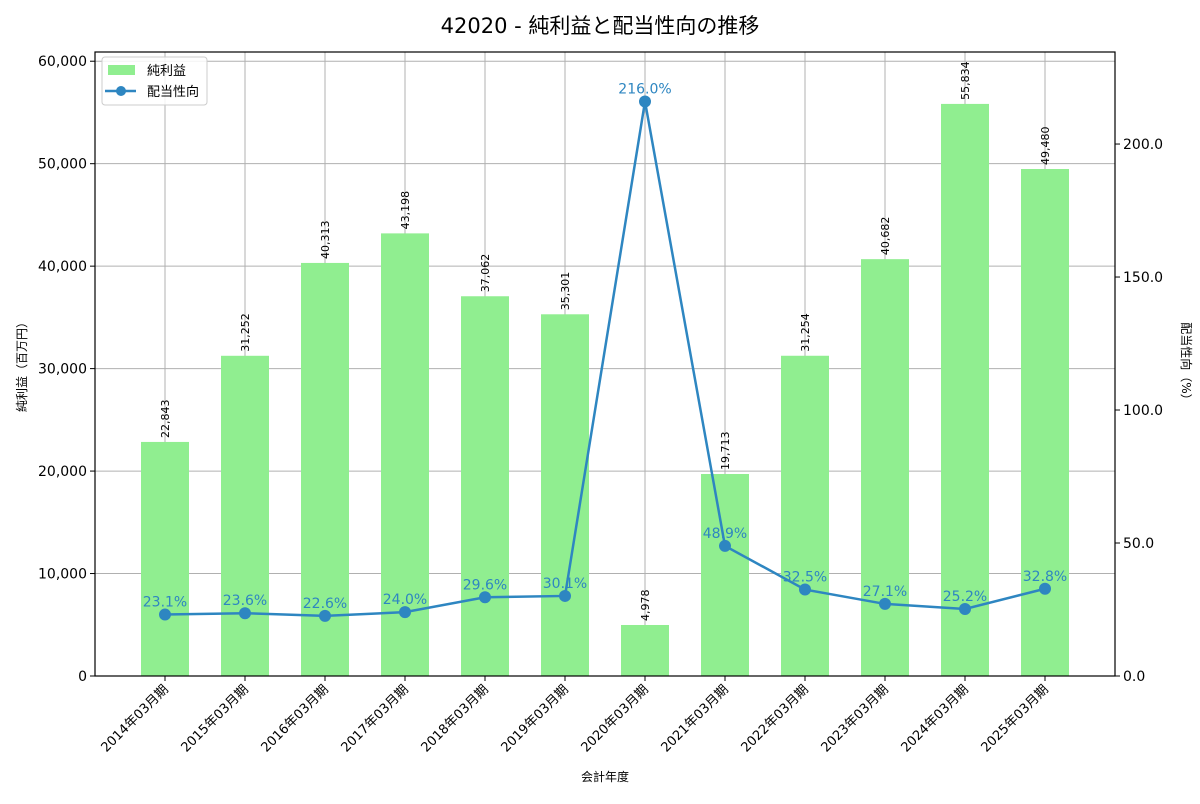 The height and width of the screenshot is (804, 1200). I want to click on x-tick-label: 2016年03月期, so click(295, 718).